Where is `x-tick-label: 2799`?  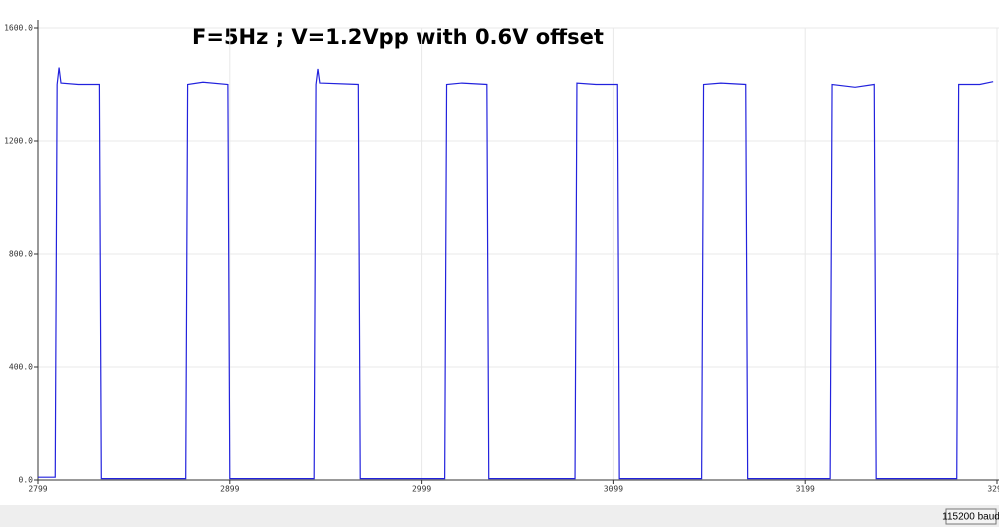
x-tick-label: 2799 is located at coordinates (37, 489).